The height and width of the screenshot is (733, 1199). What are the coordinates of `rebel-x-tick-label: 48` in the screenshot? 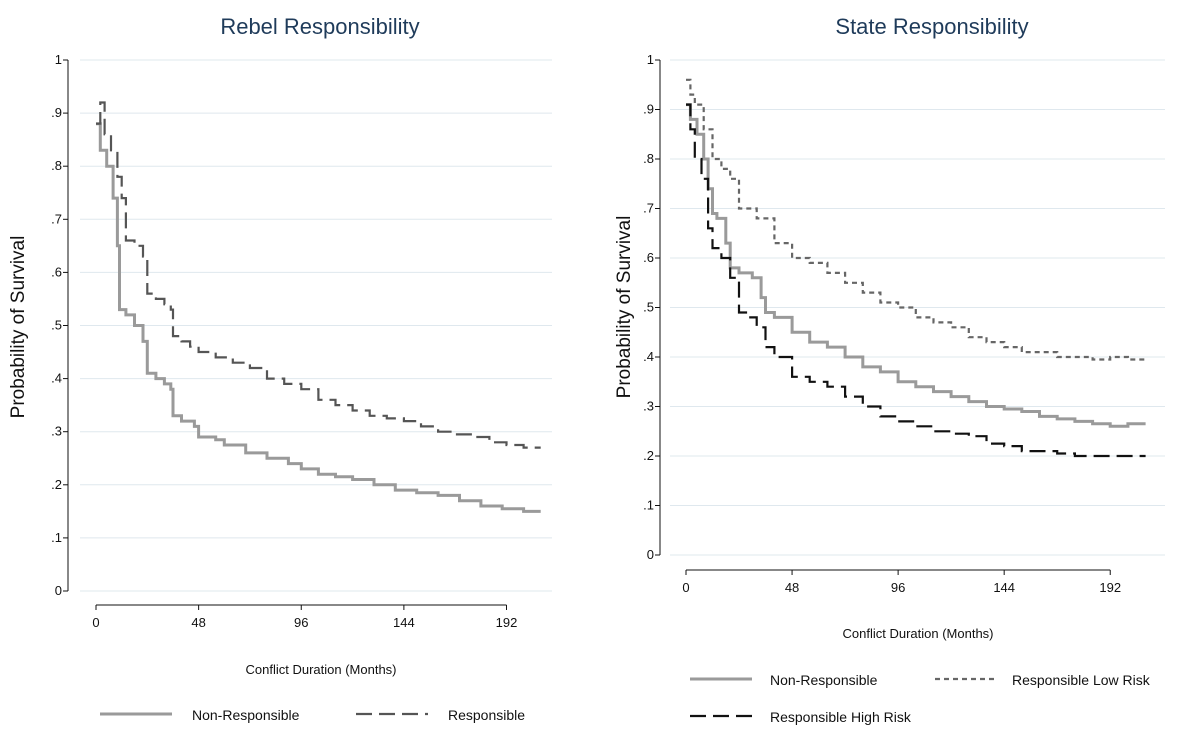 It's located at (198, 622).